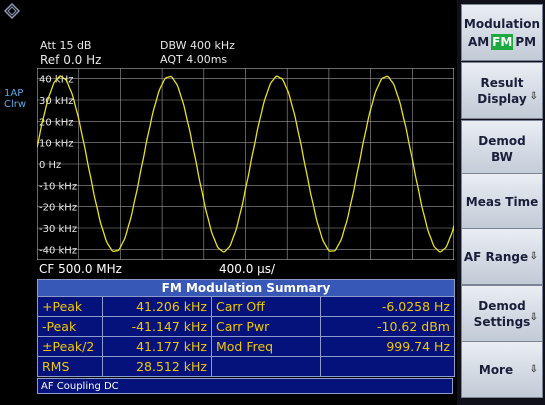 The image size is (545, 405). I want to click on more-label: More, so click(496, 369).